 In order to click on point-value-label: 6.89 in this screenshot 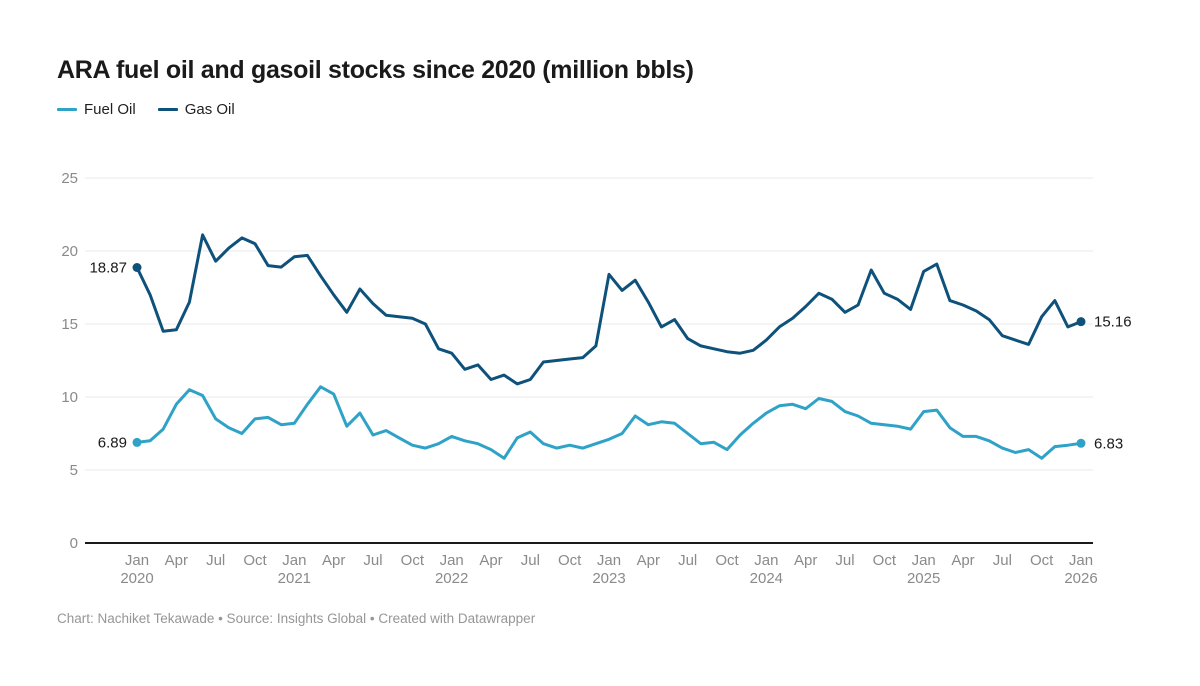, I will do `click(112, 442)`.